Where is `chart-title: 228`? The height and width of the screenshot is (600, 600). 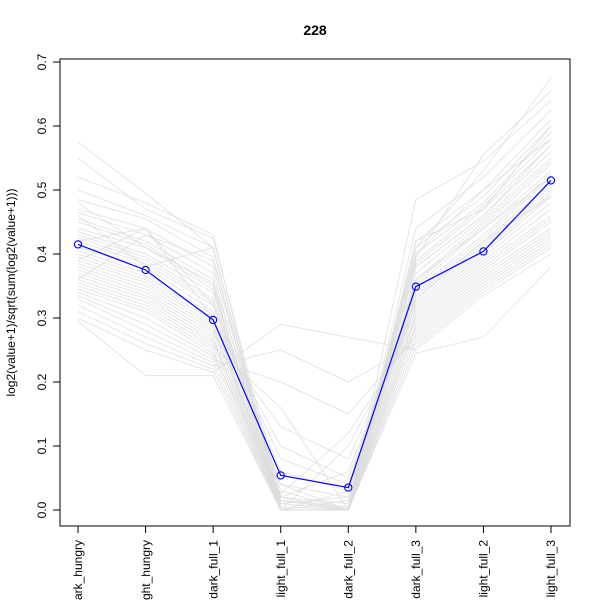 chart-title: 228 is located at coordinates (315, 30).